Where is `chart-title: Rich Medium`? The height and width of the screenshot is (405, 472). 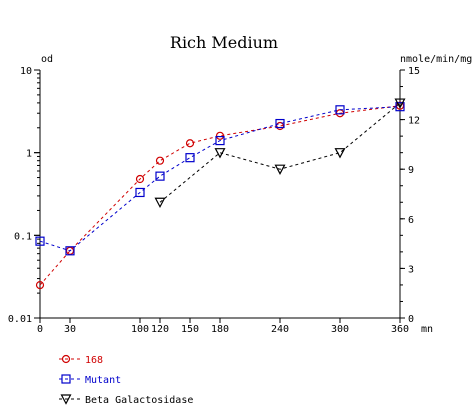 chart-title: Rich Medium is located at coordinates (224, 42).